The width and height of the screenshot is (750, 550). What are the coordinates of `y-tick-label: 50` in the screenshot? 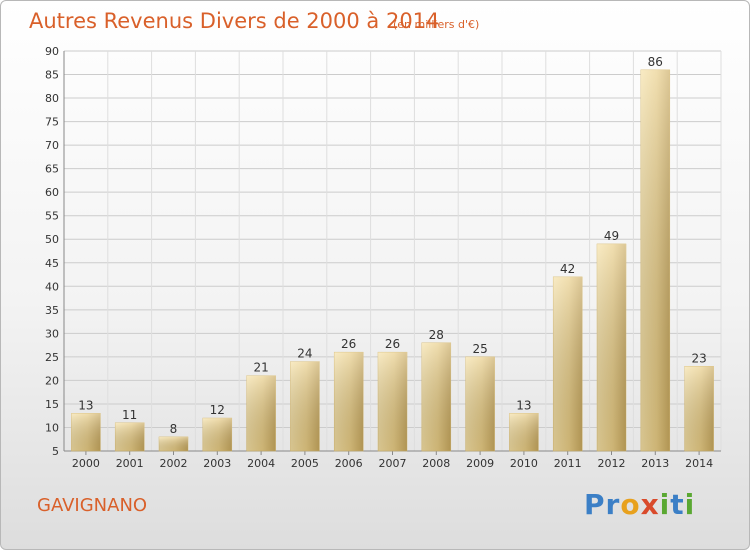 It's located at (52, 239).